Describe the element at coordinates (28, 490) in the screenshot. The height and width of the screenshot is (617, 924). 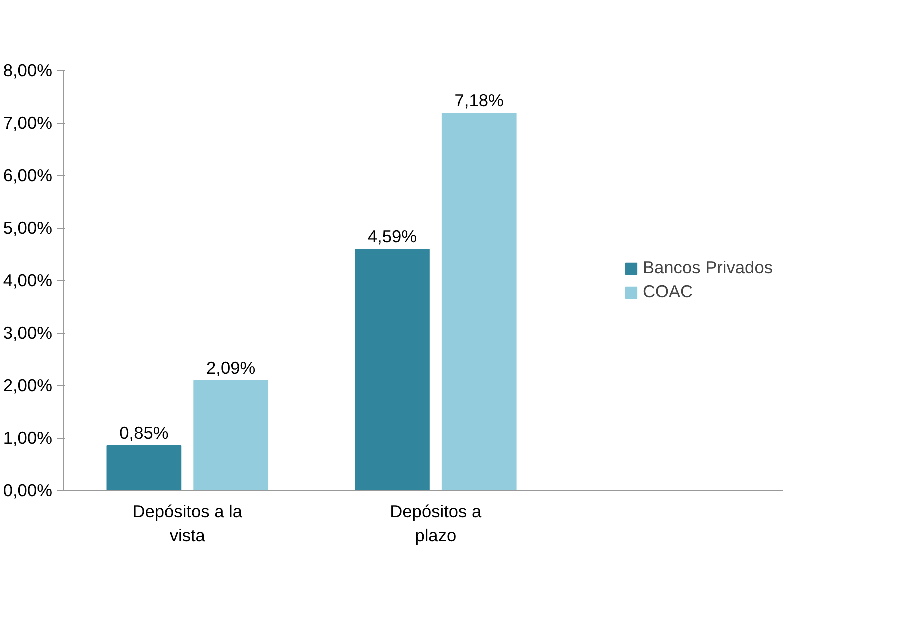
I see `y-tick-label: 0,00%` at that location.